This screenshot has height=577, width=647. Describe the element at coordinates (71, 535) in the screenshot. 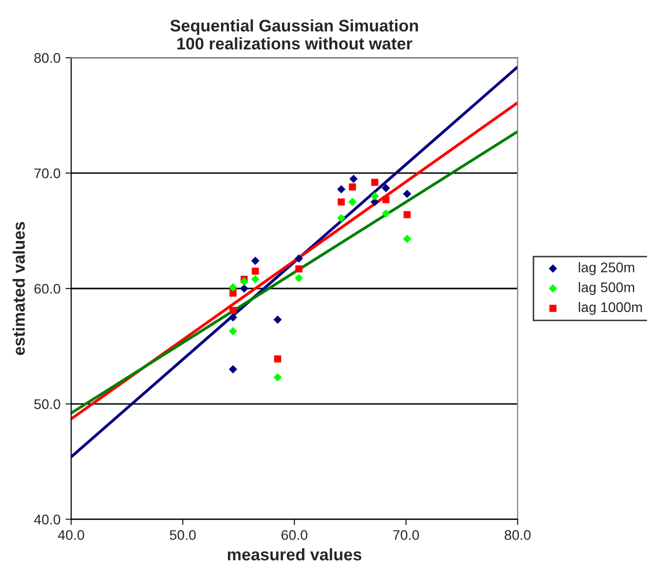

I see `x-tick-label: 40.0` at that location.